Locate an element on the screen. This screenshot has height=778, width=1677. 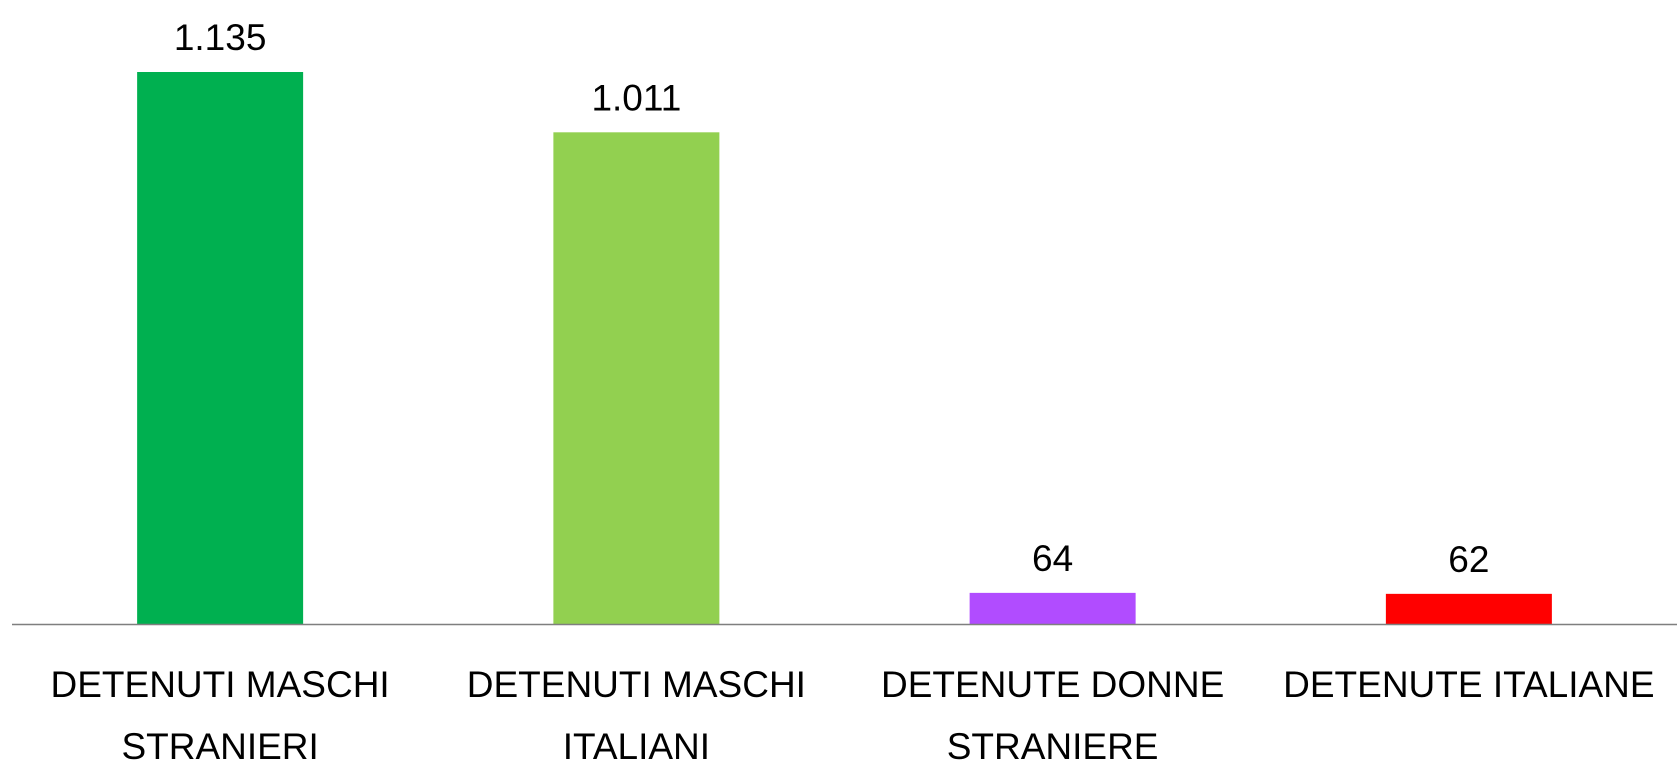
data-label: 64 is located at coordinates (1052, 558).